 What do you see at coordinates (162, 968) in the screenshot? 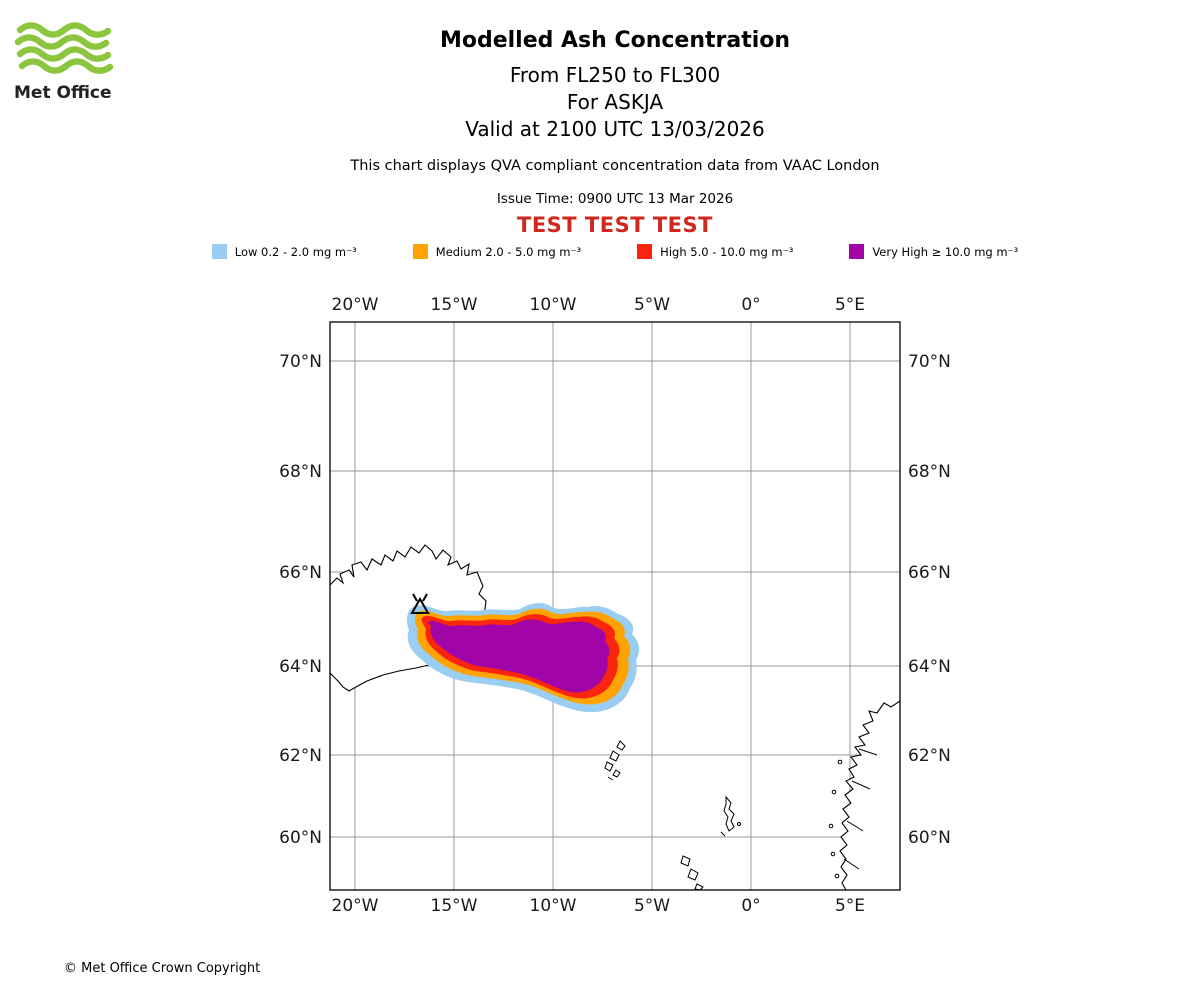
I see `copyright-notice: © Met Office Crown Copyright` at bounding box center [162, 968].